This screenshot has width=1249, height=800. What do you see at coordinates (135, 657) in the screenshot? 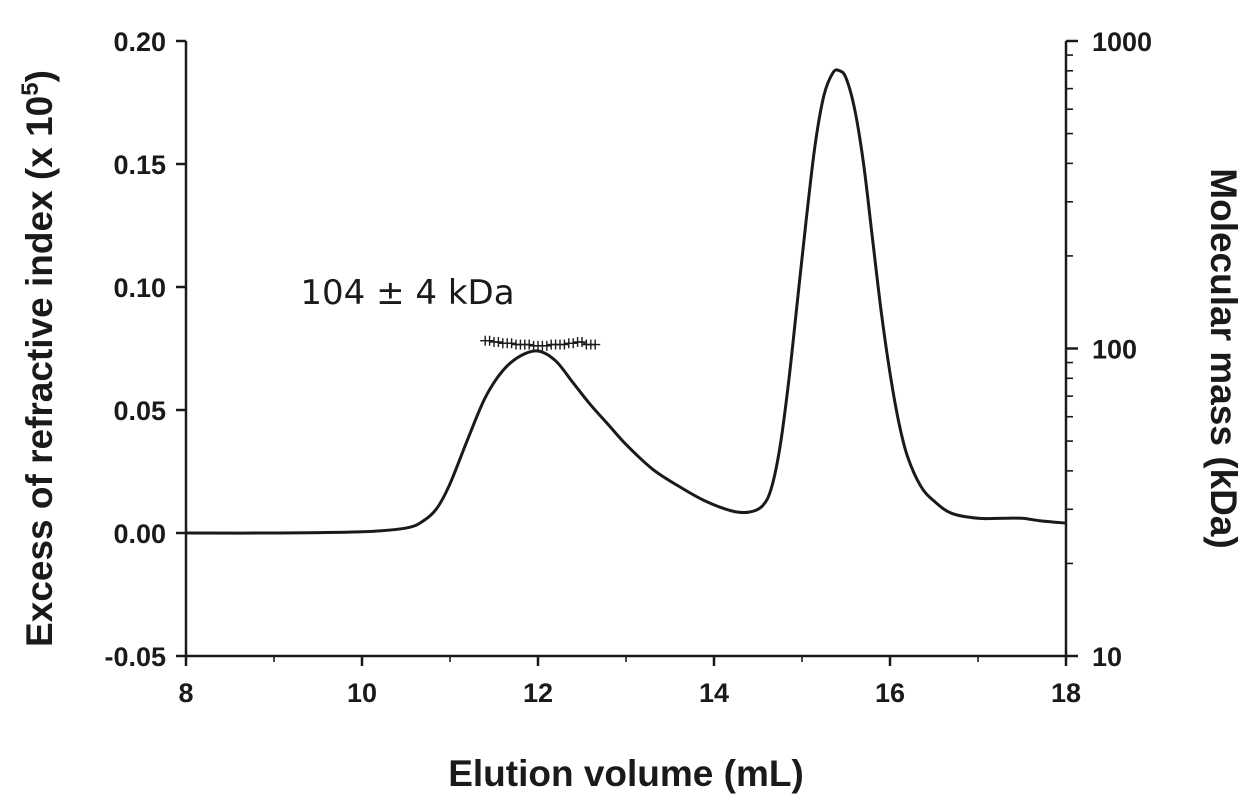
I see `y-tick-label: -0.05` at bounding box center [135, 657].